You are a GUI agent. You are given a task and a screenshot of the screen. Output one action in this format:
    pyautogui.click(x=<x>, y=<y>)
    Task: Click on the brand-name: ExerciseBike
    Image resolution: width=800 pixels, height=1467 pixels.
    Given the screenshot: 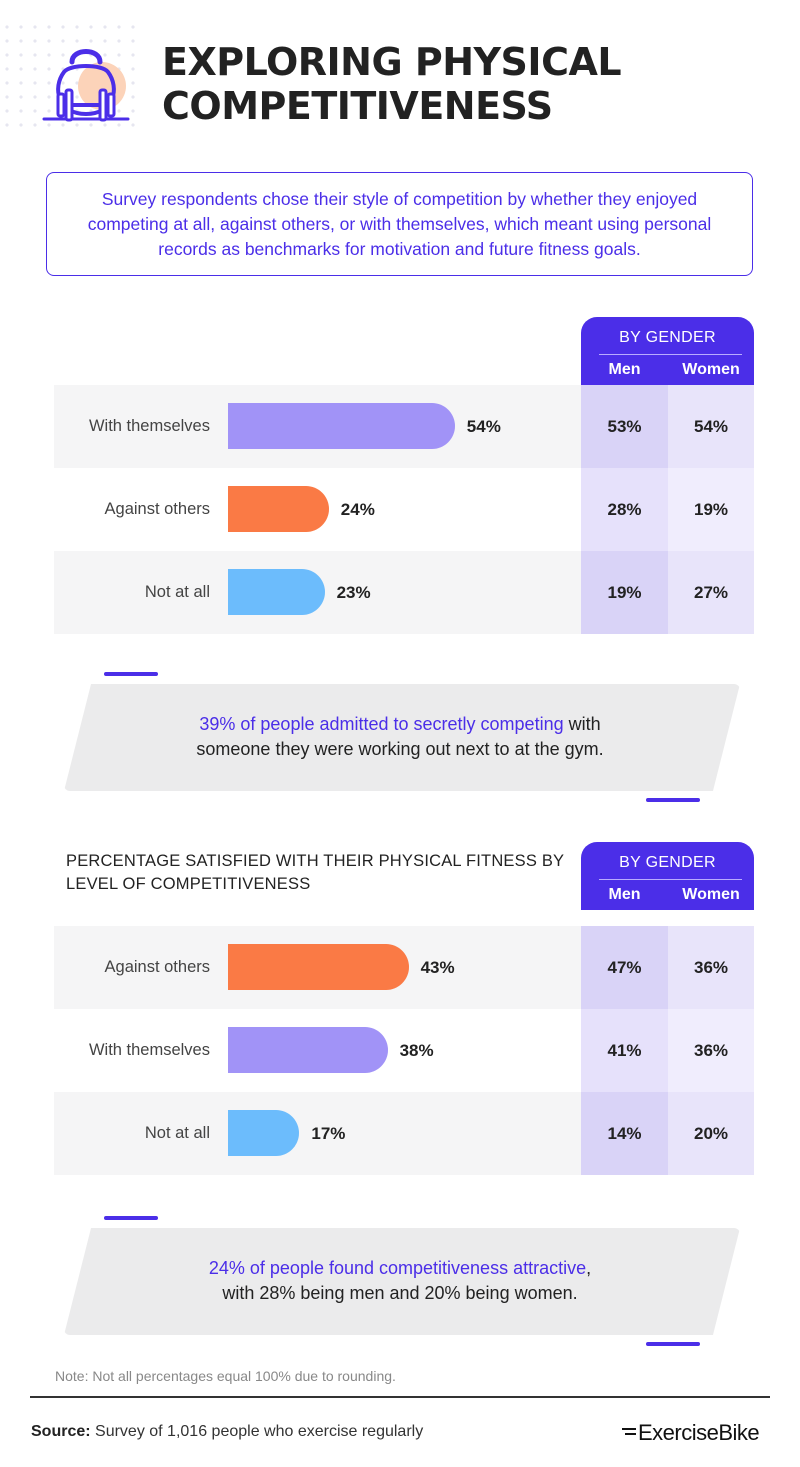 What is the action you would take?
    pyautogui.click(x=699, y=1432)
    